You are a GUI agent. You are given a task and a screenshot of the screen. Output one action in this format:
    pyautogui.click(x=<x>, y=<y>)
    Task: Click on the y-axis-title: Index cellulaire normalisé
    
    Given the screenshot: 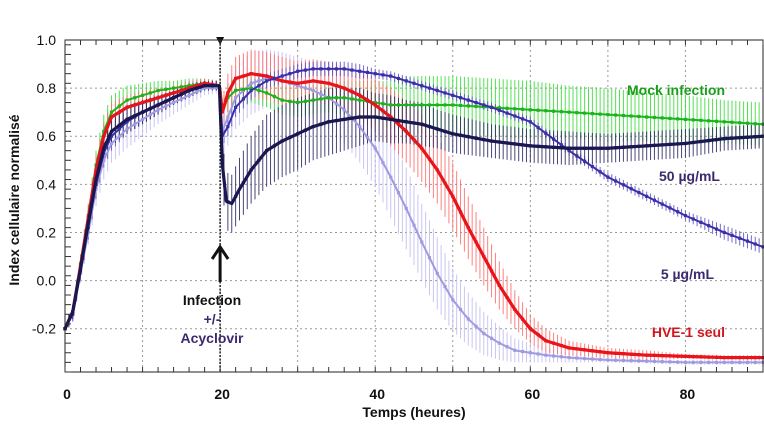 What is the action you would take?
    pyautogui.click(x=14, y=199)
    